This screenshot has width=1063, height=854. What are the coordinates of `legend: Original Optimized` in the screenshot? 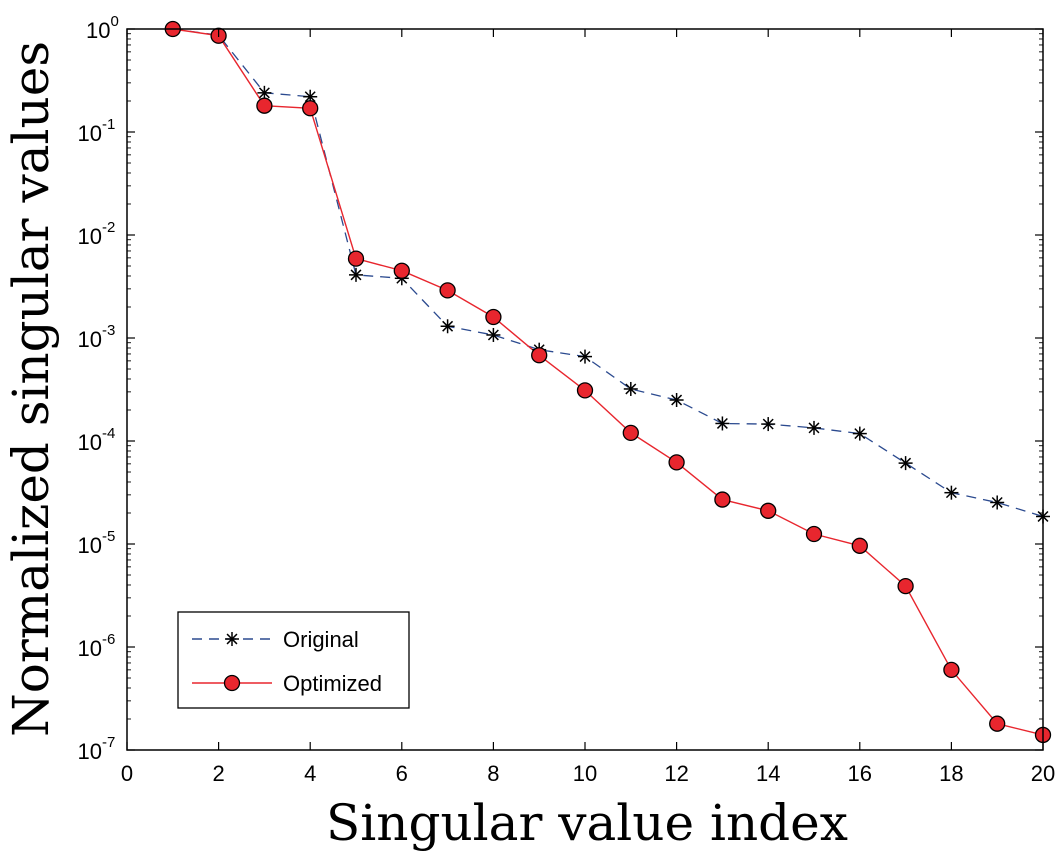 It's located at (293, 660).